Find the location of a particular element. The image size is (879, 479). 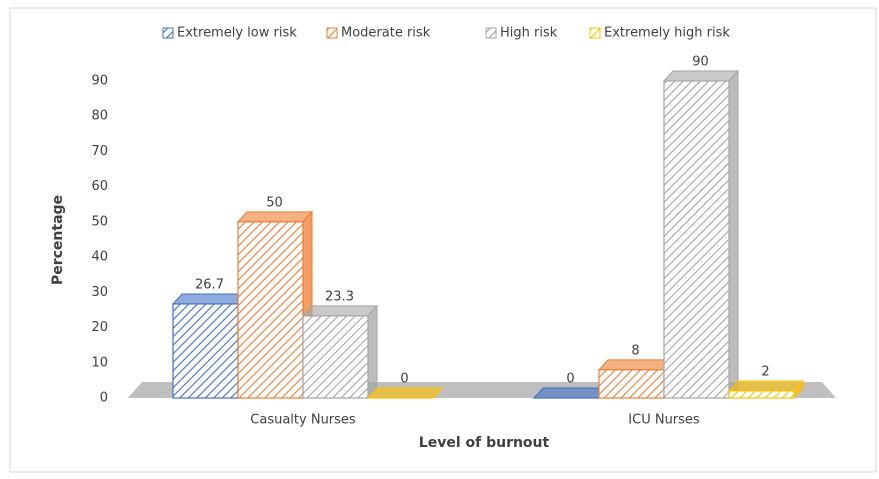

legend-label: Moderate risk is located at coordinates (386, 33).